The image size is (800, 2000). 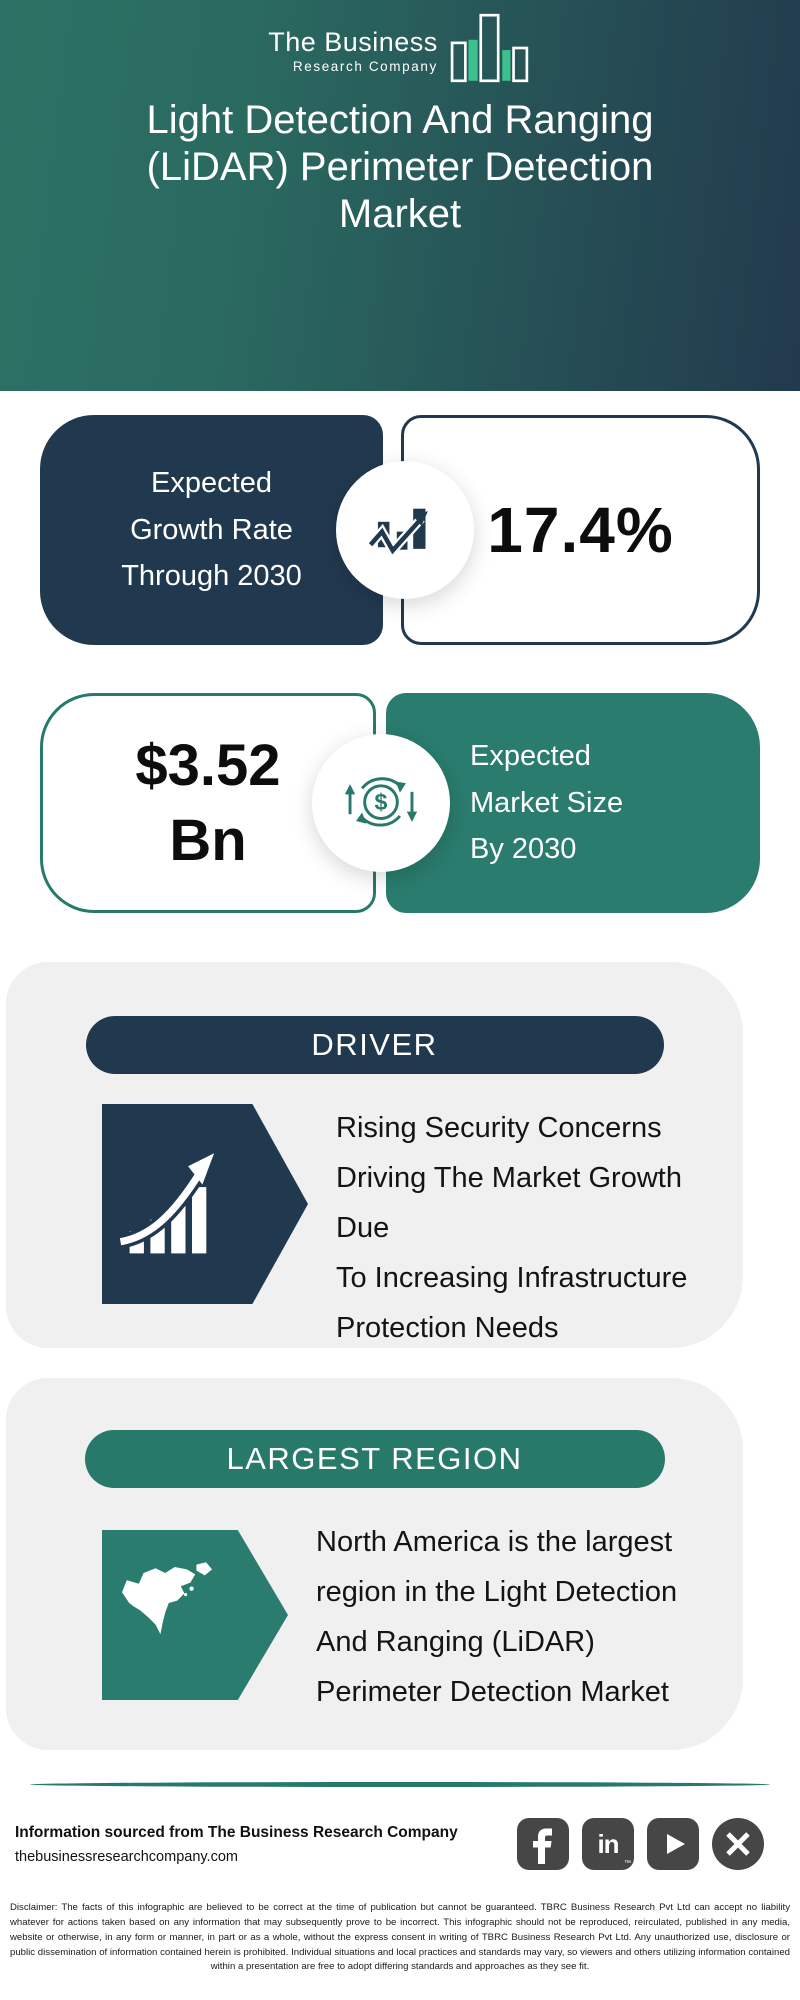 What do you see at coordinates (365, 66) in the screenshot?
I see `logo-name-line2: Research Company` at bounding box center [365, 66].